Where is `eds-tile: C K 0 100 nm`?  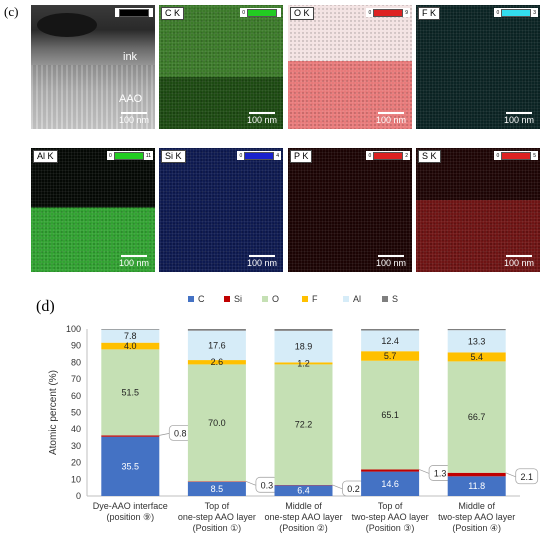 eds-tile: C K 0 100 nm is located at coordinates (221, 67).